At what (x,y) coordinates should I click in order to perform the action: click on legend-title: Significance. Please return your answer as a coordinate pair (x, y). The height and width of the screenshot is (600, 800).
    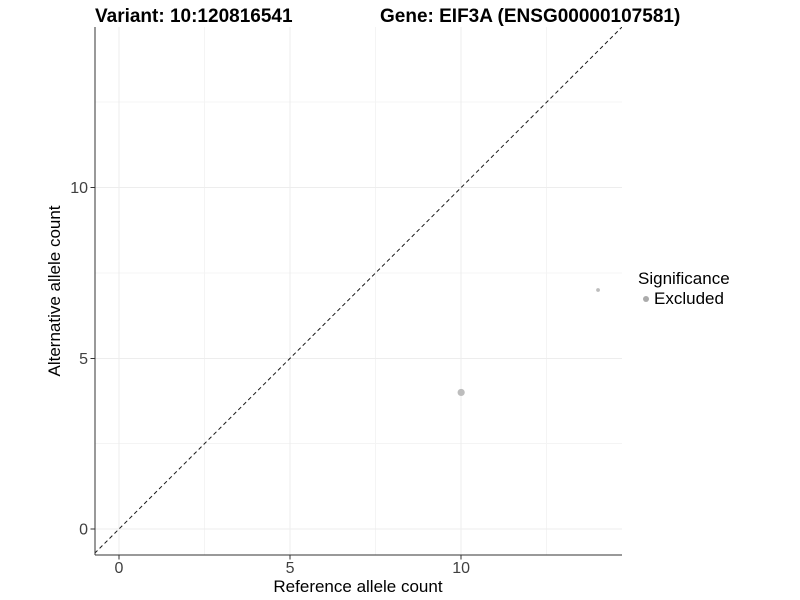
    Looking at the image, I should click on (684, 278).